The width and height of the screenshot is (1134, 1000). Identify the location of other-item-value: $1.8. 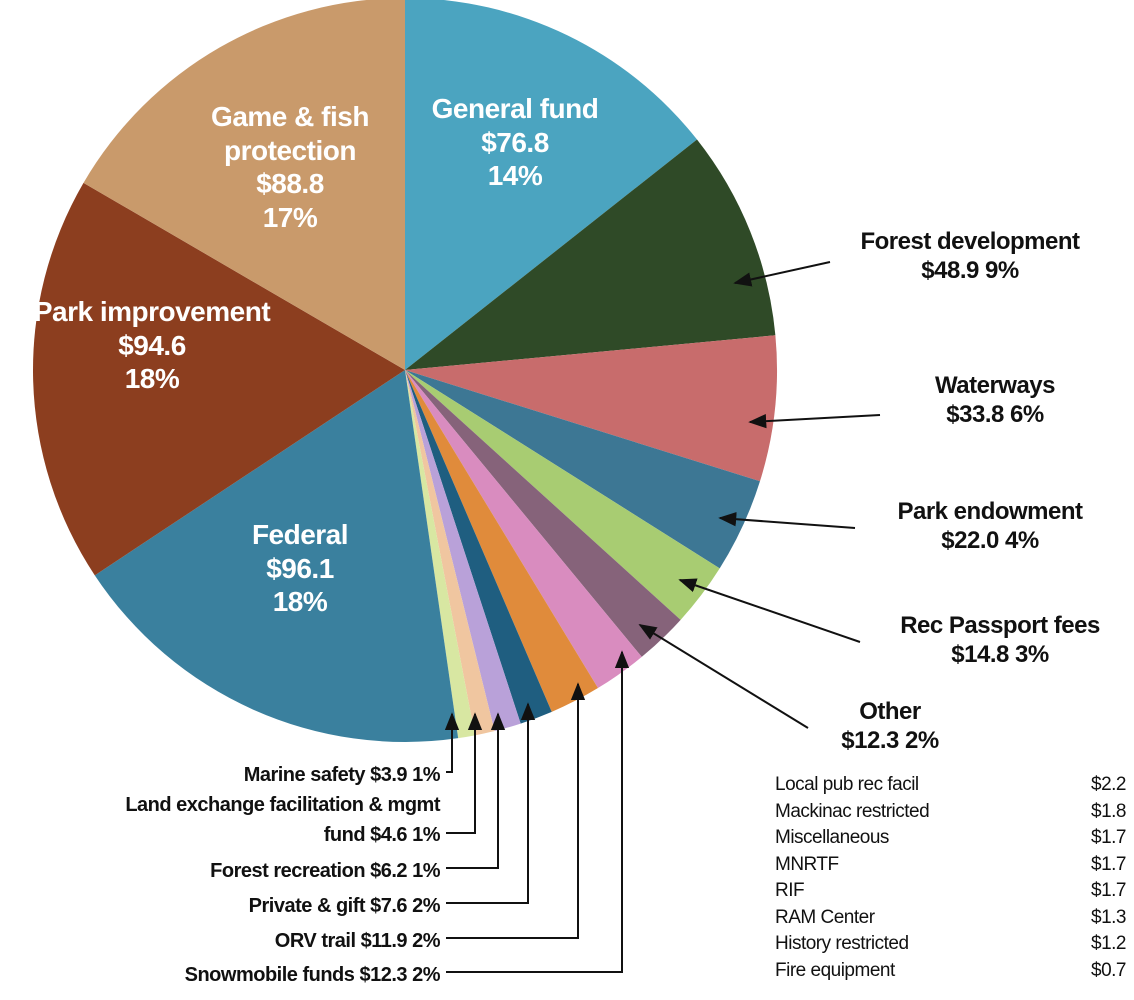
(1108, 811).